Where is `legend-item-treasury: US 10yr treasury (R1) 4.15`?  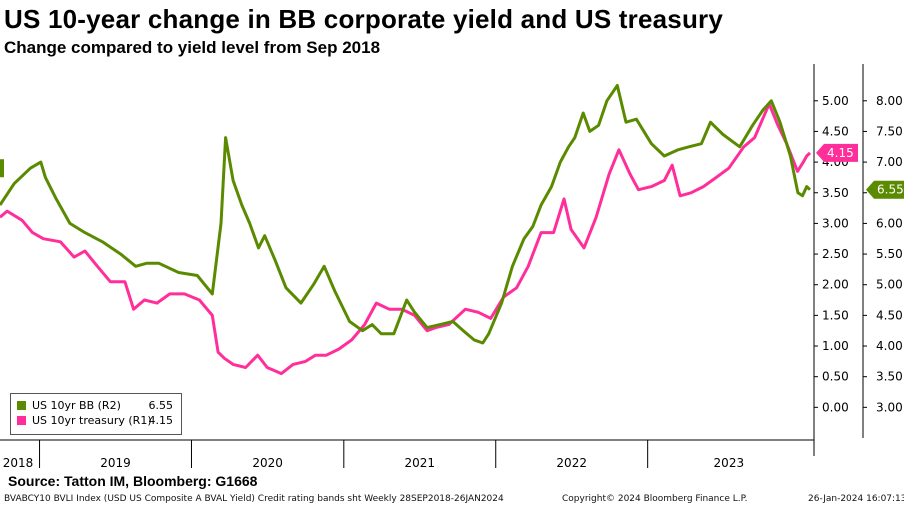 legend-item-treasury: US 10yr treasury (R1) 4.15 is located at coordinates (97, 421).